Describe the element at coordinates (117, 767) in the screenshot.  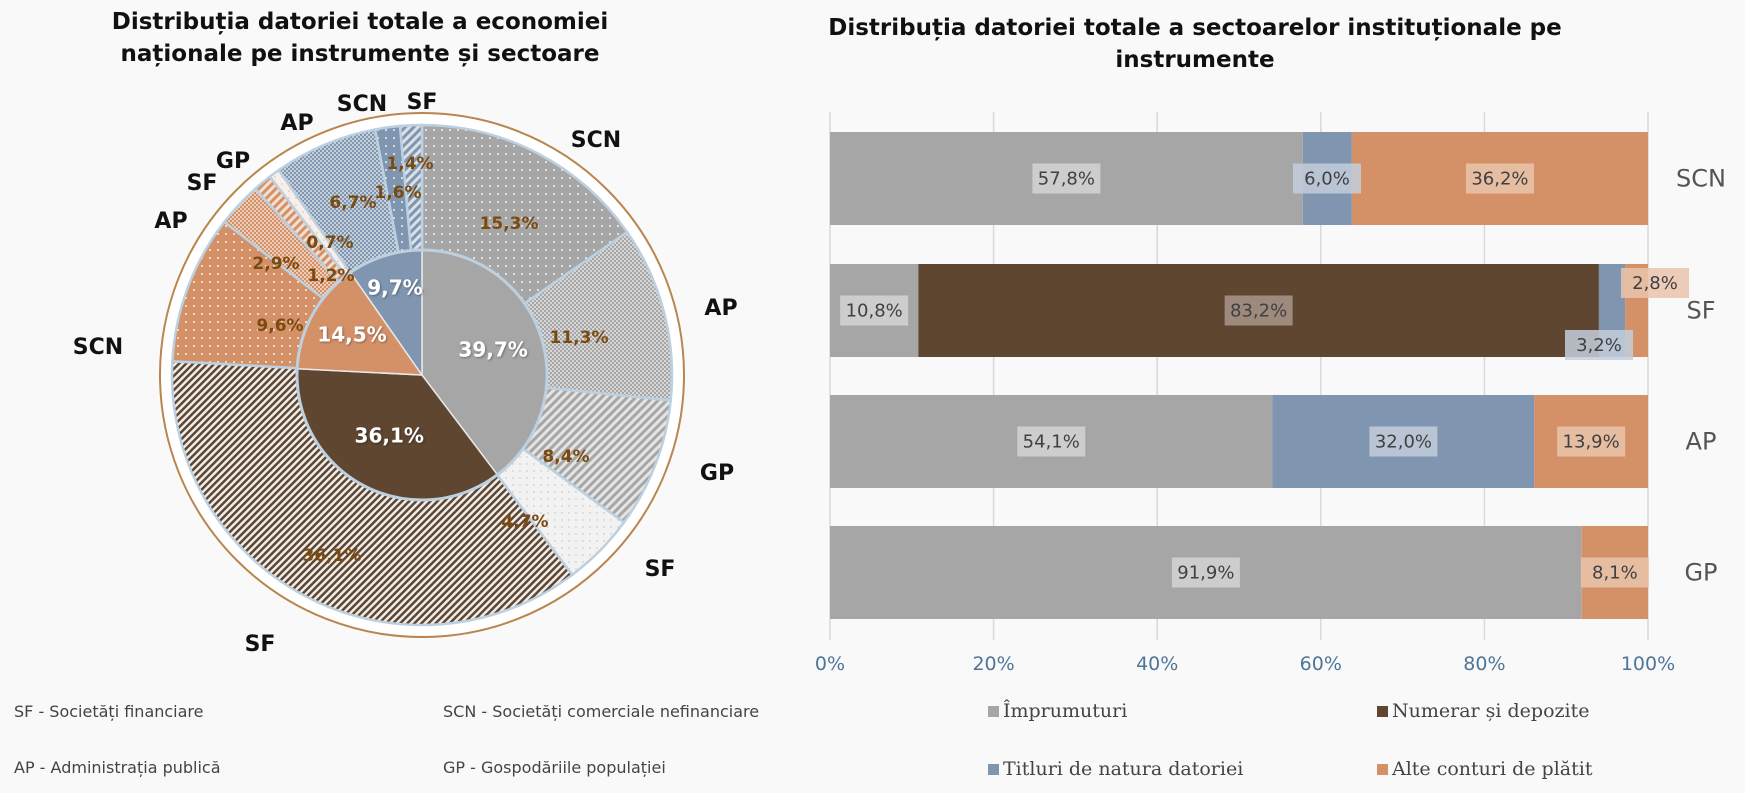
I see `abbreviation-ap: AP - Administrația publică` at that location.